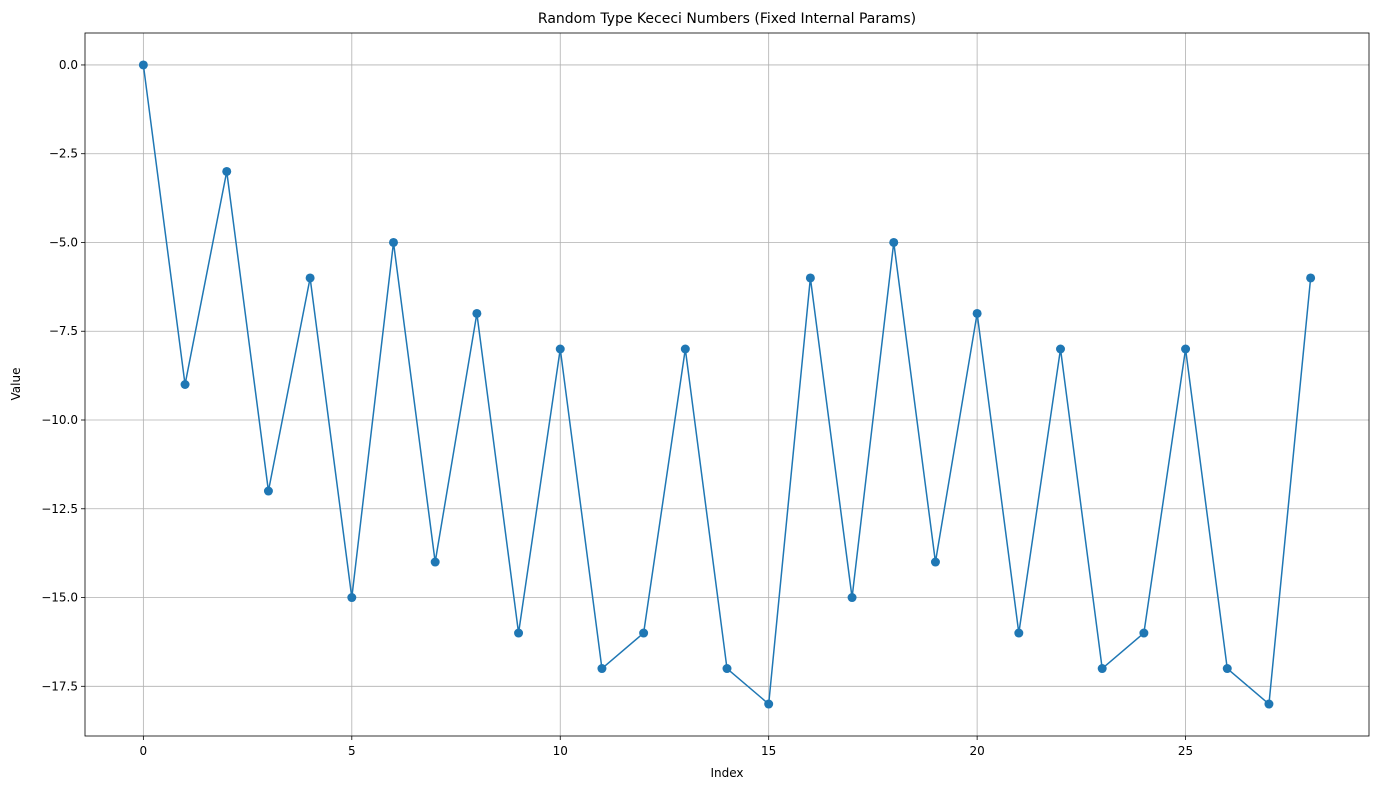 Image resolution: width=1389 pixels, height=790 pixels. Describe the element at coordinates (63, 154) in the screenshot. I see `y-tick-label: −2.5` at that location.